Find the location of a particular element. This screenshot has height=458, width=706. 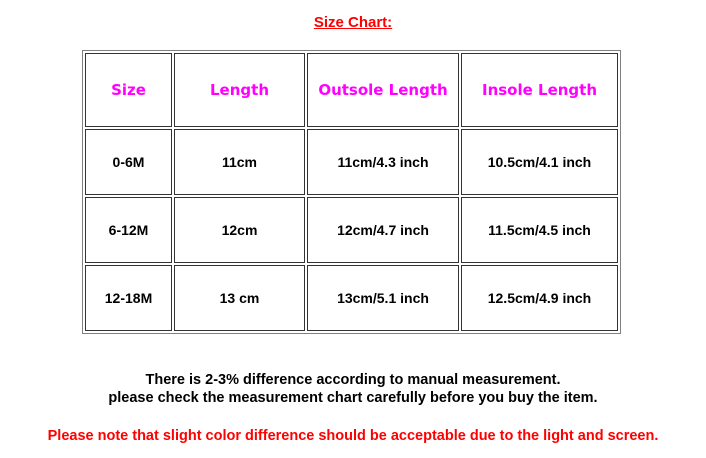

header-insole-length: Insole Length is located at coordinates (539, 90).